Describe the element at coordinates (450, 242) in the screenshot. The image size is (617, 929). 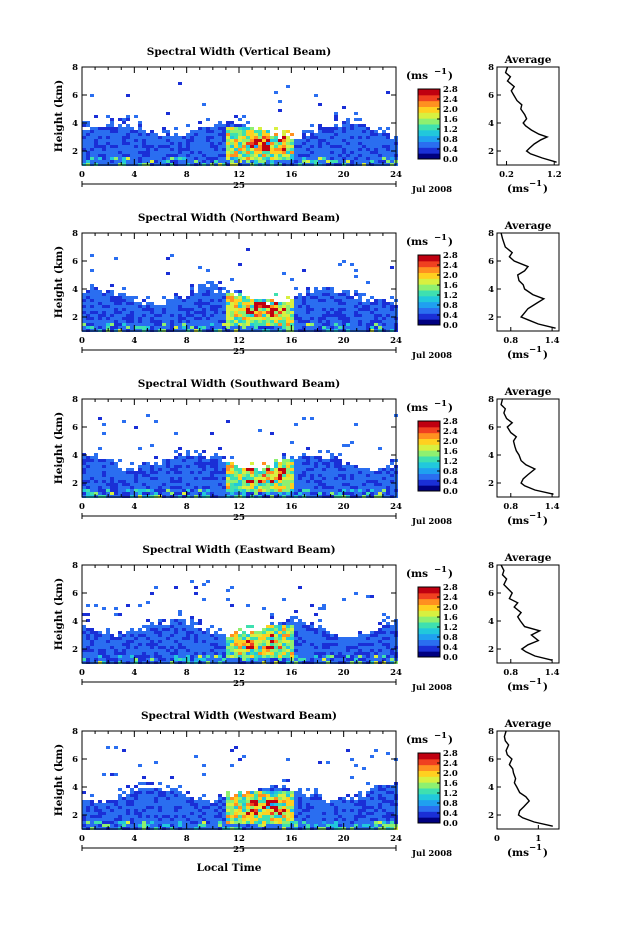
I see `colorbar-unit-close: )` at that location.